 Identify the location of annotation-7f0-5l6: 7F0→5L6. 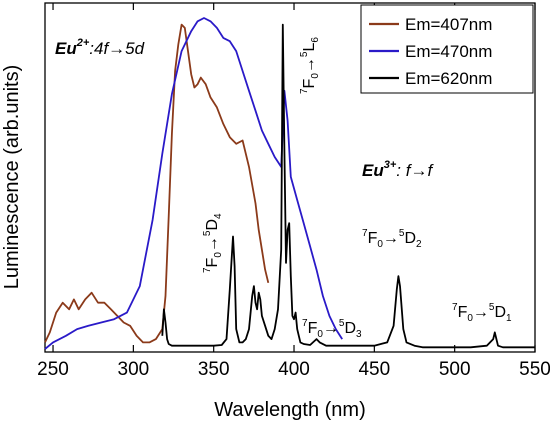
(310, 65).